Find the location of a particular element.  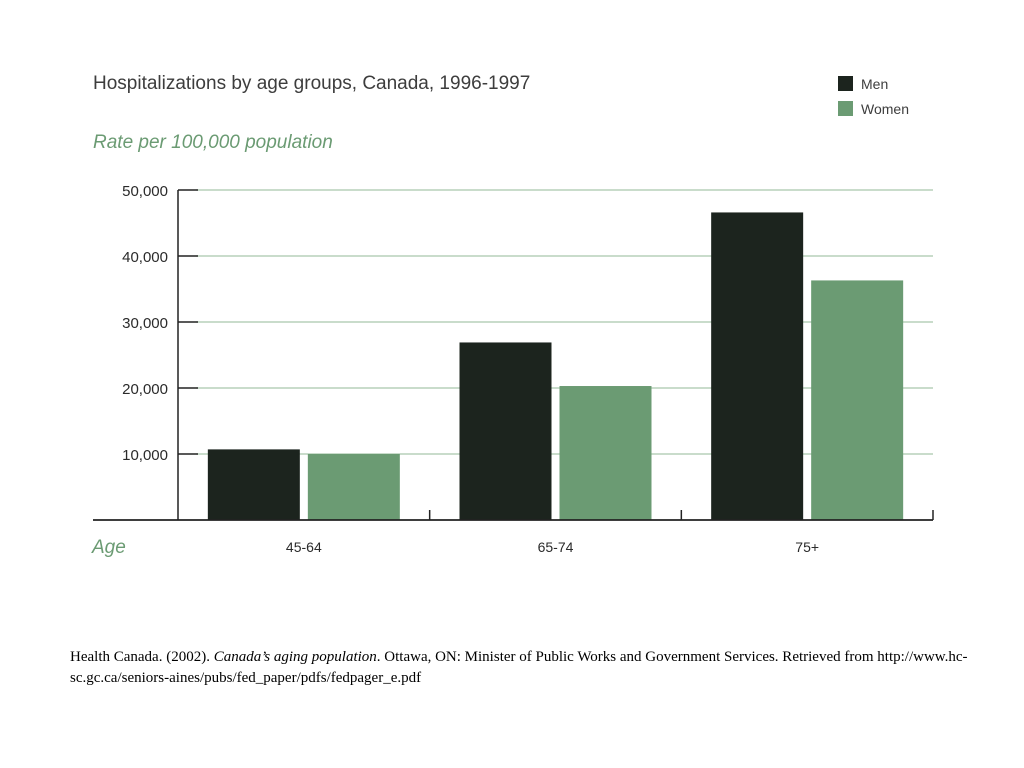

x-axis: 45-64 65-74 75+ is located at coordinates (513, 532).